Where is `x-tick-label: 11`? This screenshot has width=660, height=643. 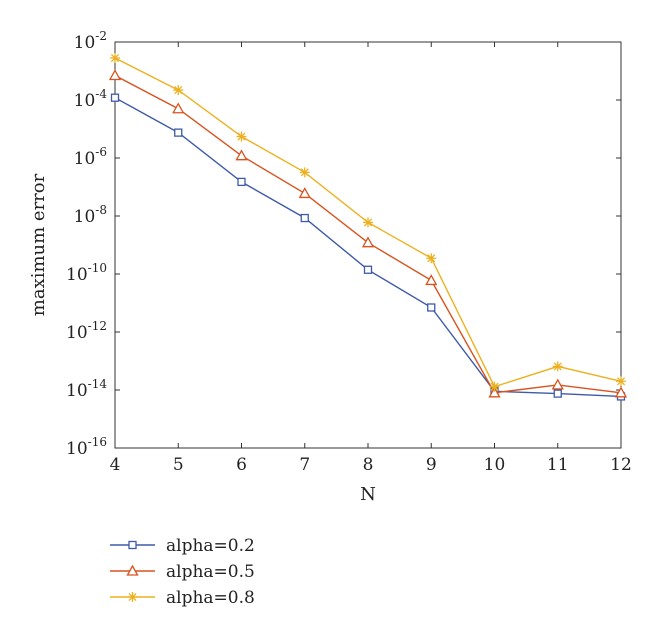 x-tick-label: 11 is located at coordinates (558, 465).